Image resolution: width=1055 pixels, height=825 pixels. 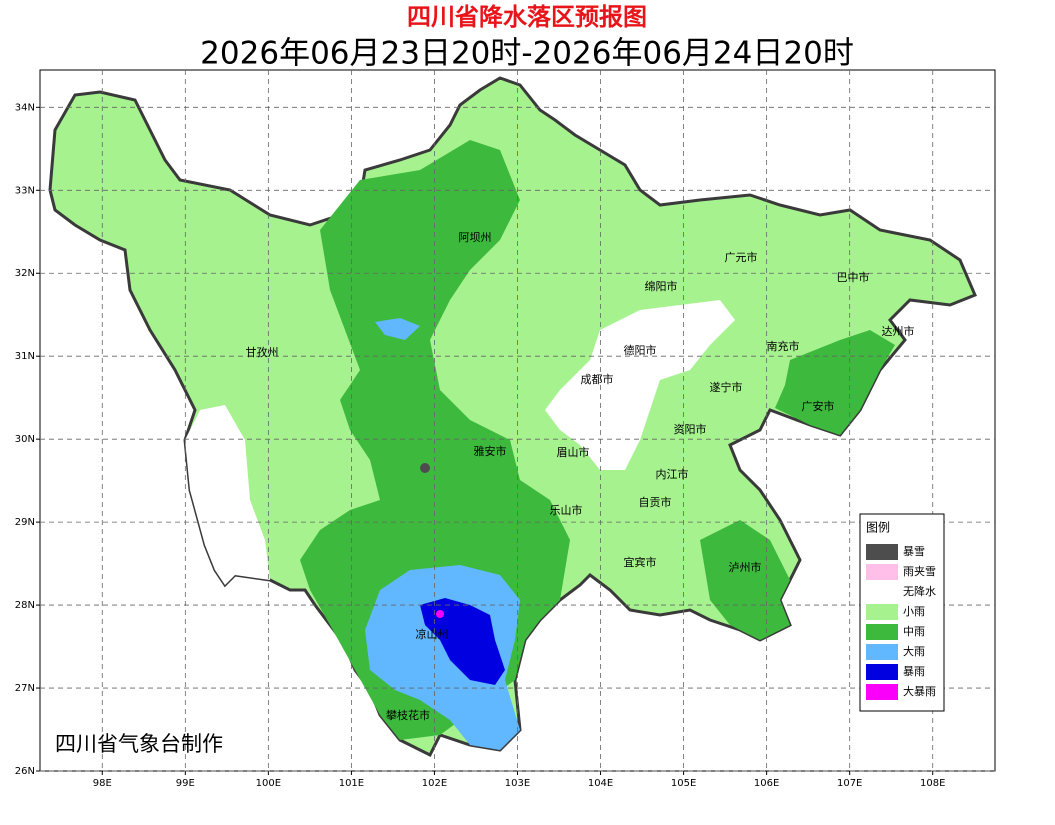 I want to click on city-label: 阿坝州, so click(x=475, y=237).